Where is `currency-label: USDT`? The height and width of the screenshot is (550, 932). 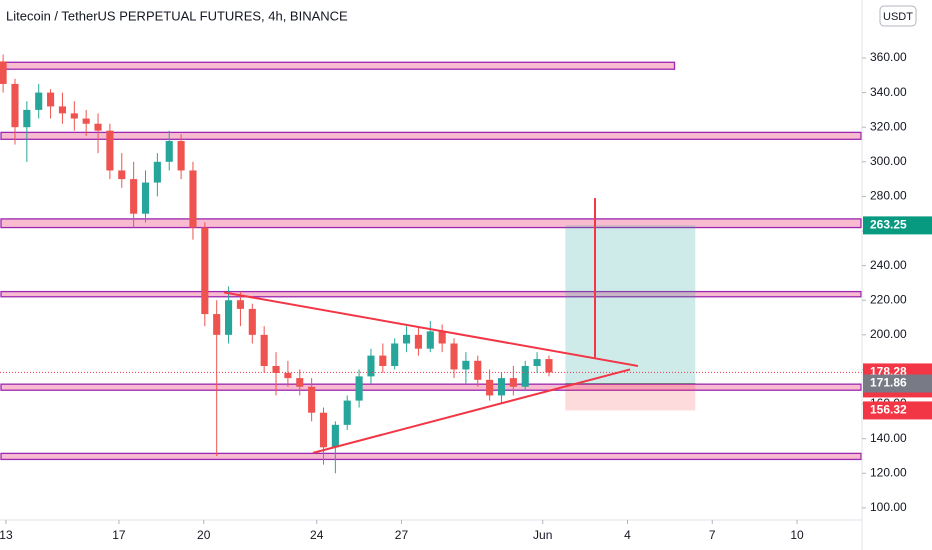
currency-label: USDT is located at coordinates (898, 17).